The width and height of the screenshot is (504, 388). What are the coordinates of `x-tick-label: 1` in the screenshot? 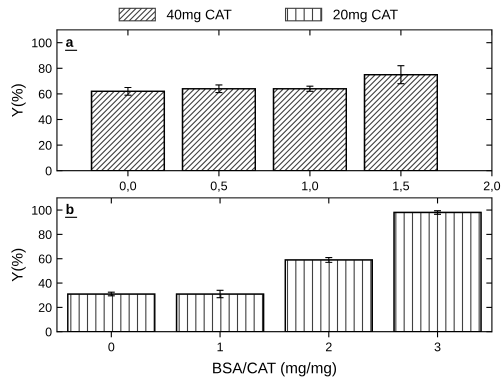 It's located at (220, 347).